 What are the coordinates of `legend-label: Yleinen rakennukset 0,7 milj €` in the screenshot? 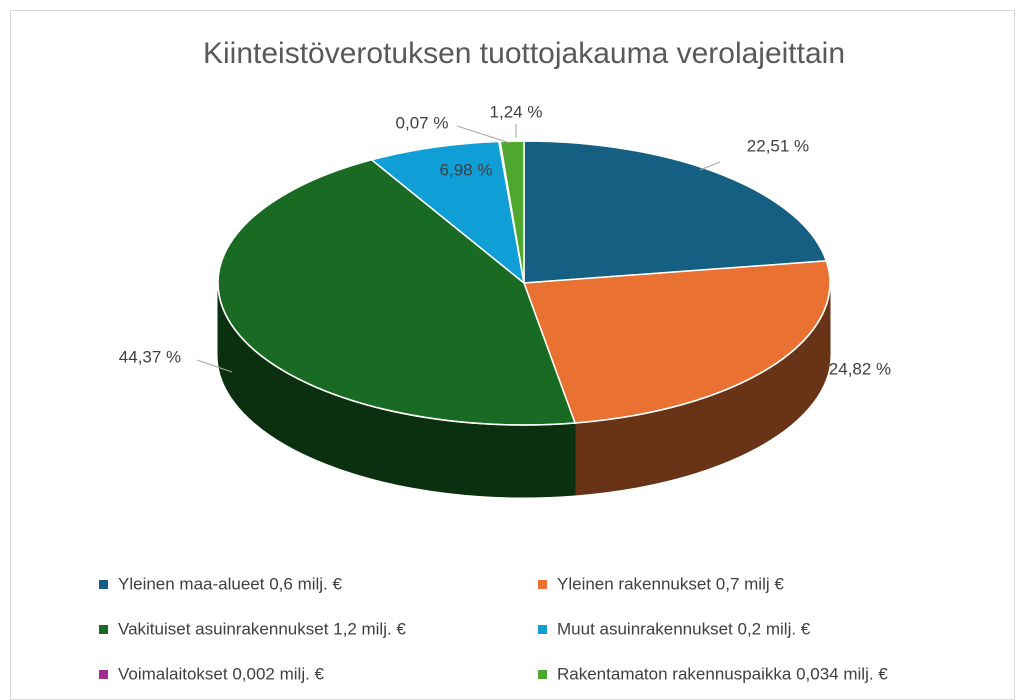 It's located at (670, 583).